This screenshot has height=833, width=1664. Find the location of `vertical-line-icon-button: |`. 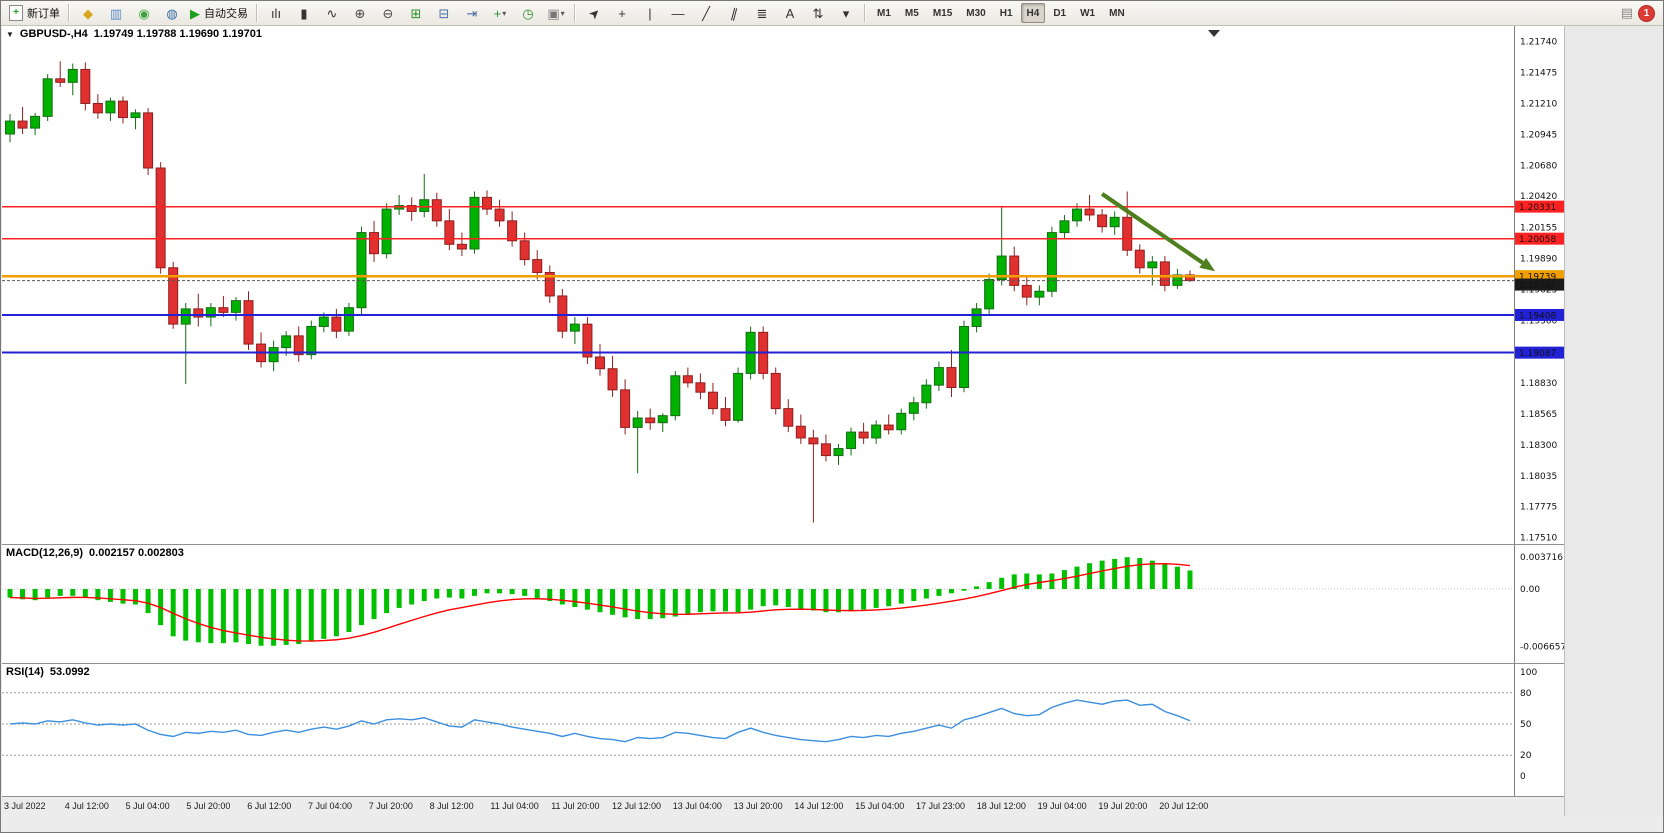

vertical-line-icon-button: | is located at coordinates (650, 13).